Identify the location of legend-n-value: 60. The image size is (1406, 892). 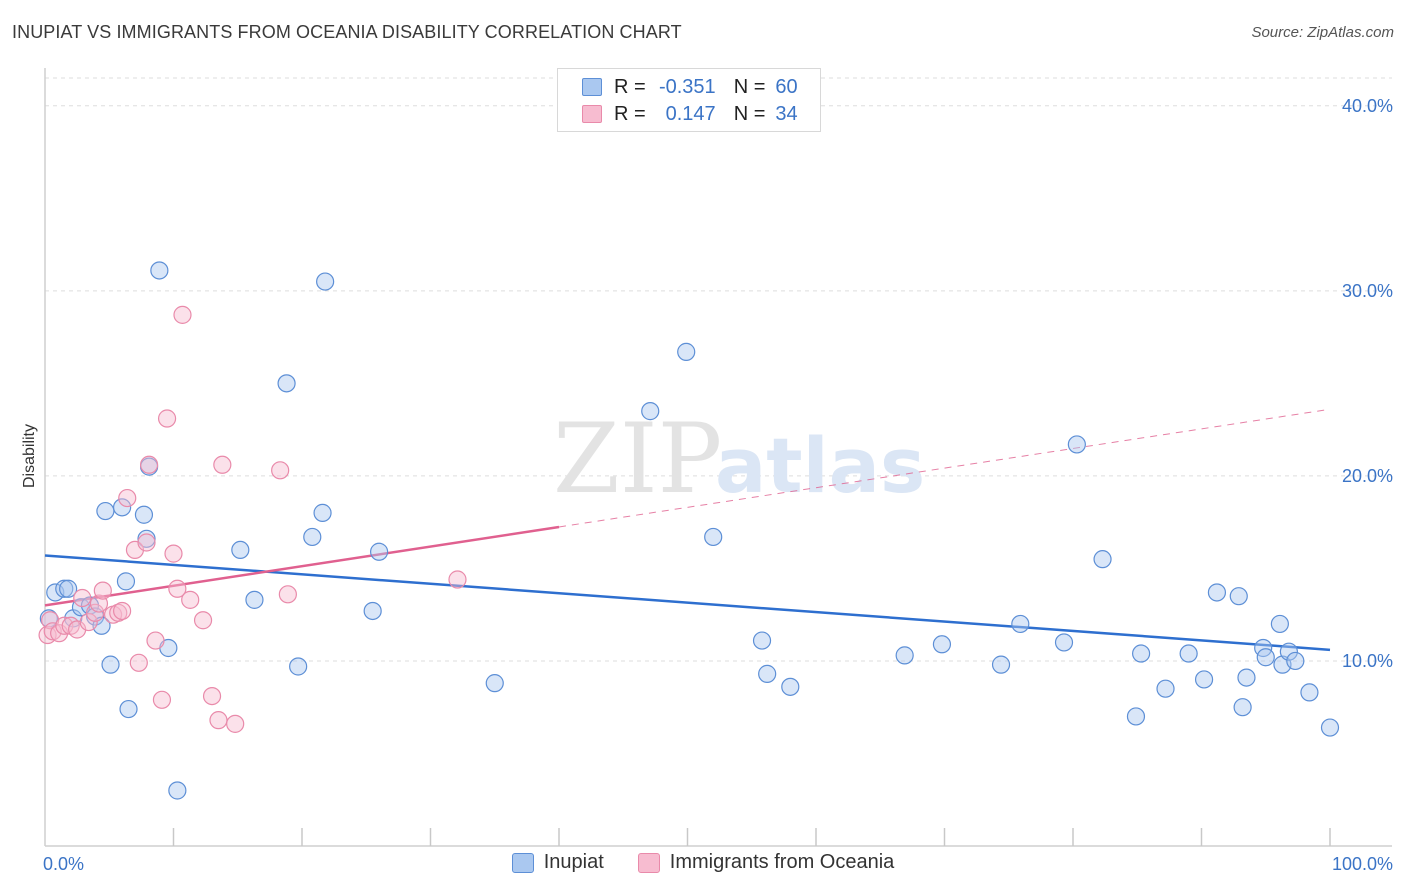
(786, 86).